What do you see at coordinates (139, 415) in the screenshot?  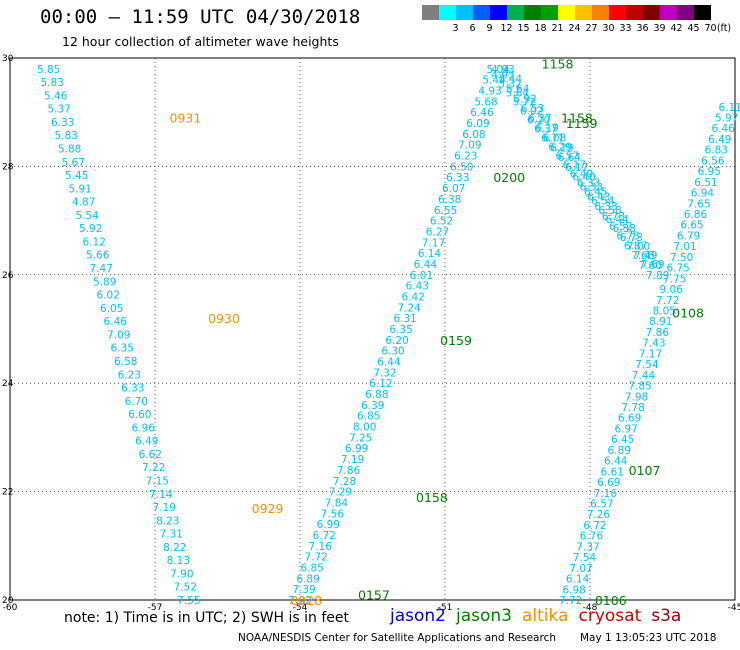 I see `wave-height-point: 6.60` at bounding box center [139, 415].